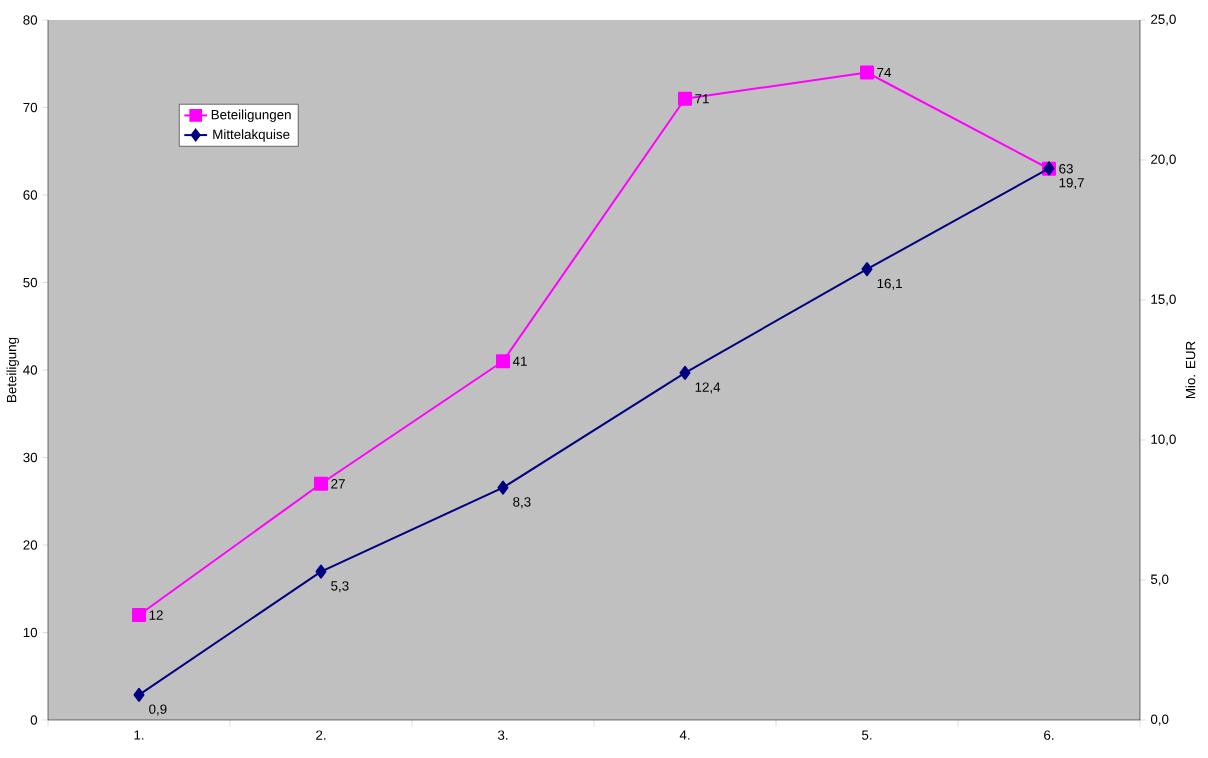 The width and height of the screenshot is (1208, 758). I want to click on y2-tick-label: 20,0, so click(1163, 160).